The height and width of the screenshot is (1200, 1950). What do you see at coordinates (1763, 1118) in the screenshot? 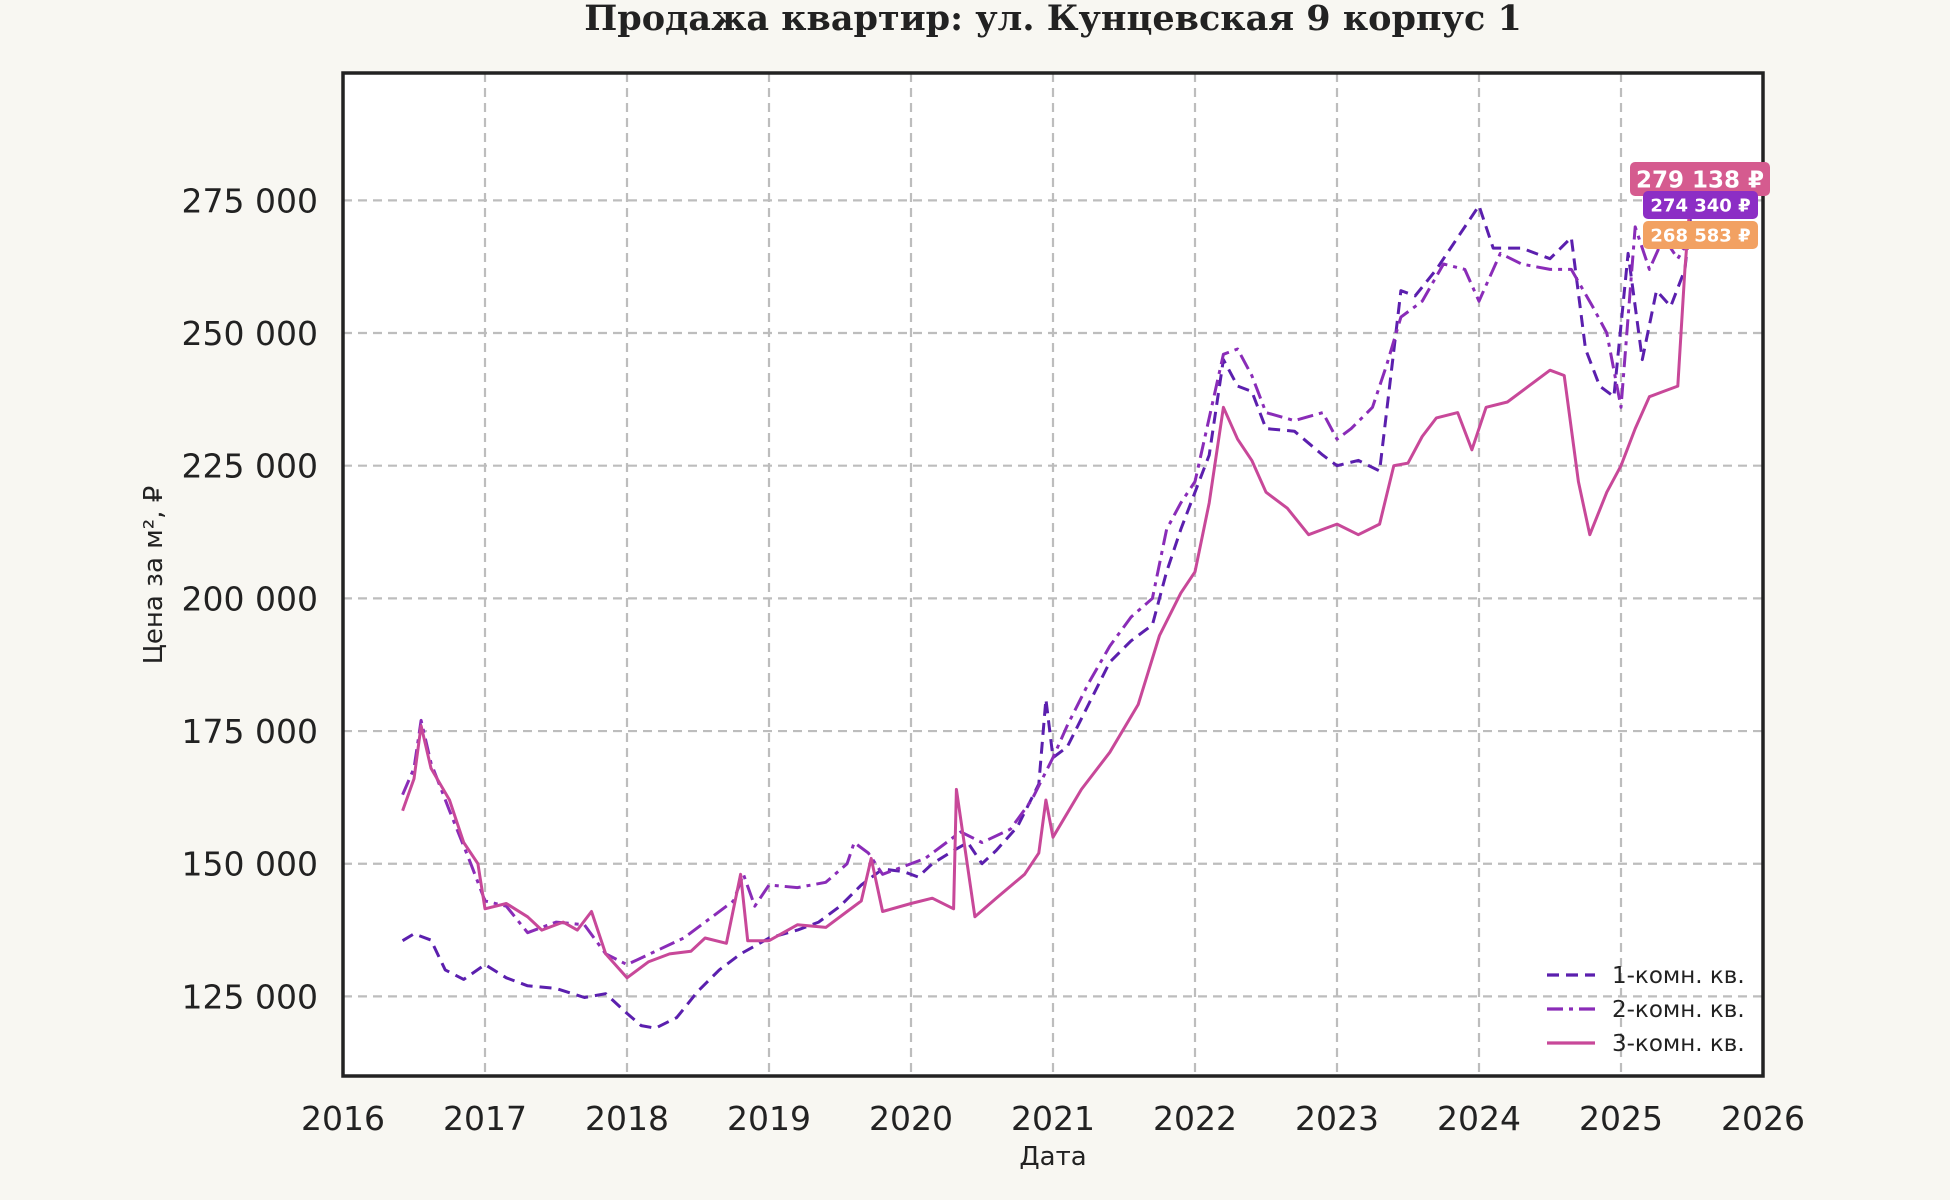
I see `x-tick-label: 2026` at bounding box center [1763, 1118].